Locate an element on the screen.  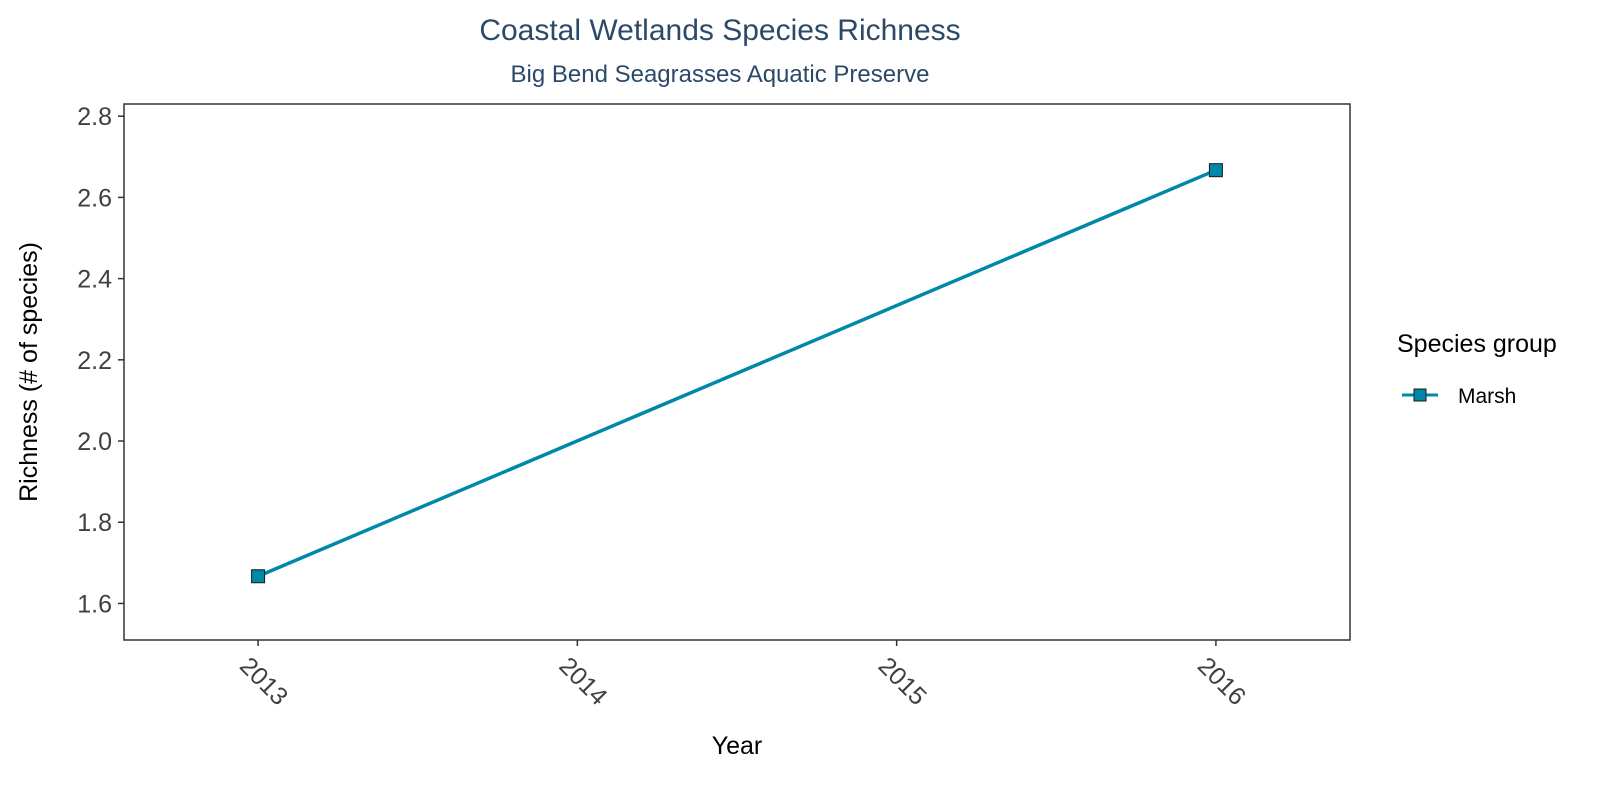
y-tick-label: 1.6 is located at coordinates (94, 604).